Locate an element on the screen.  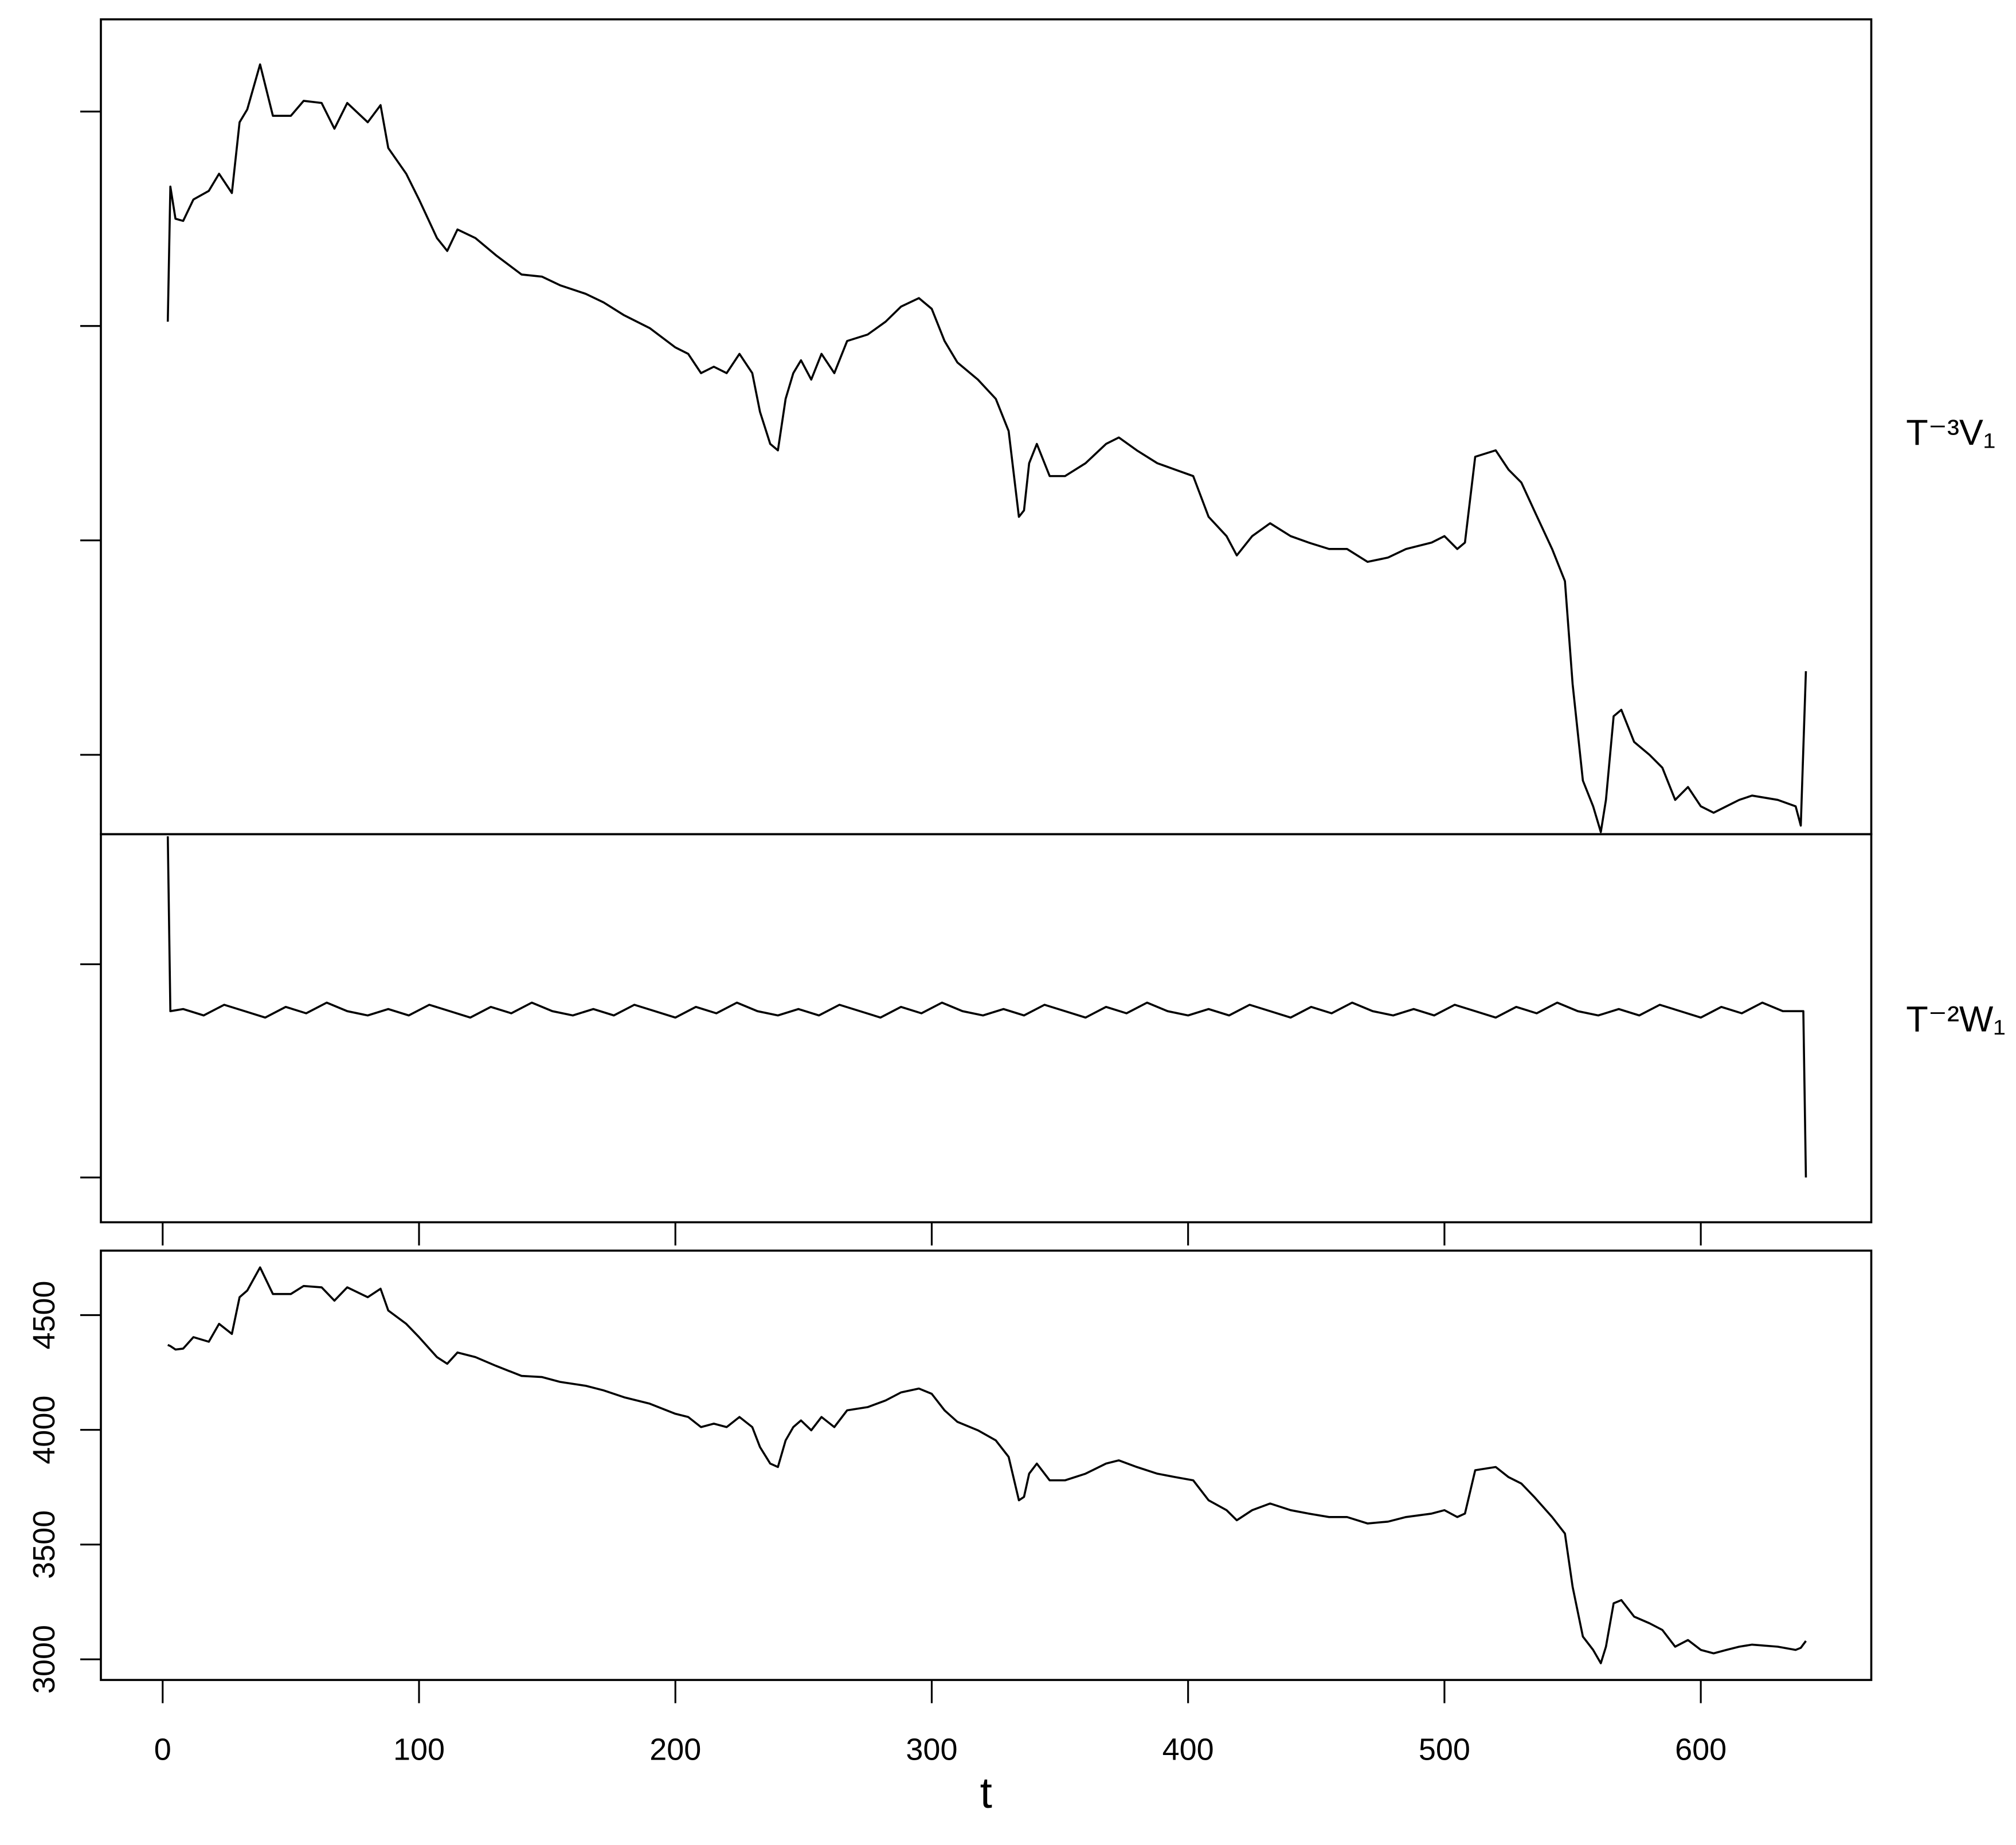
x-axis-label: t is located at coordinates (986, 1793).